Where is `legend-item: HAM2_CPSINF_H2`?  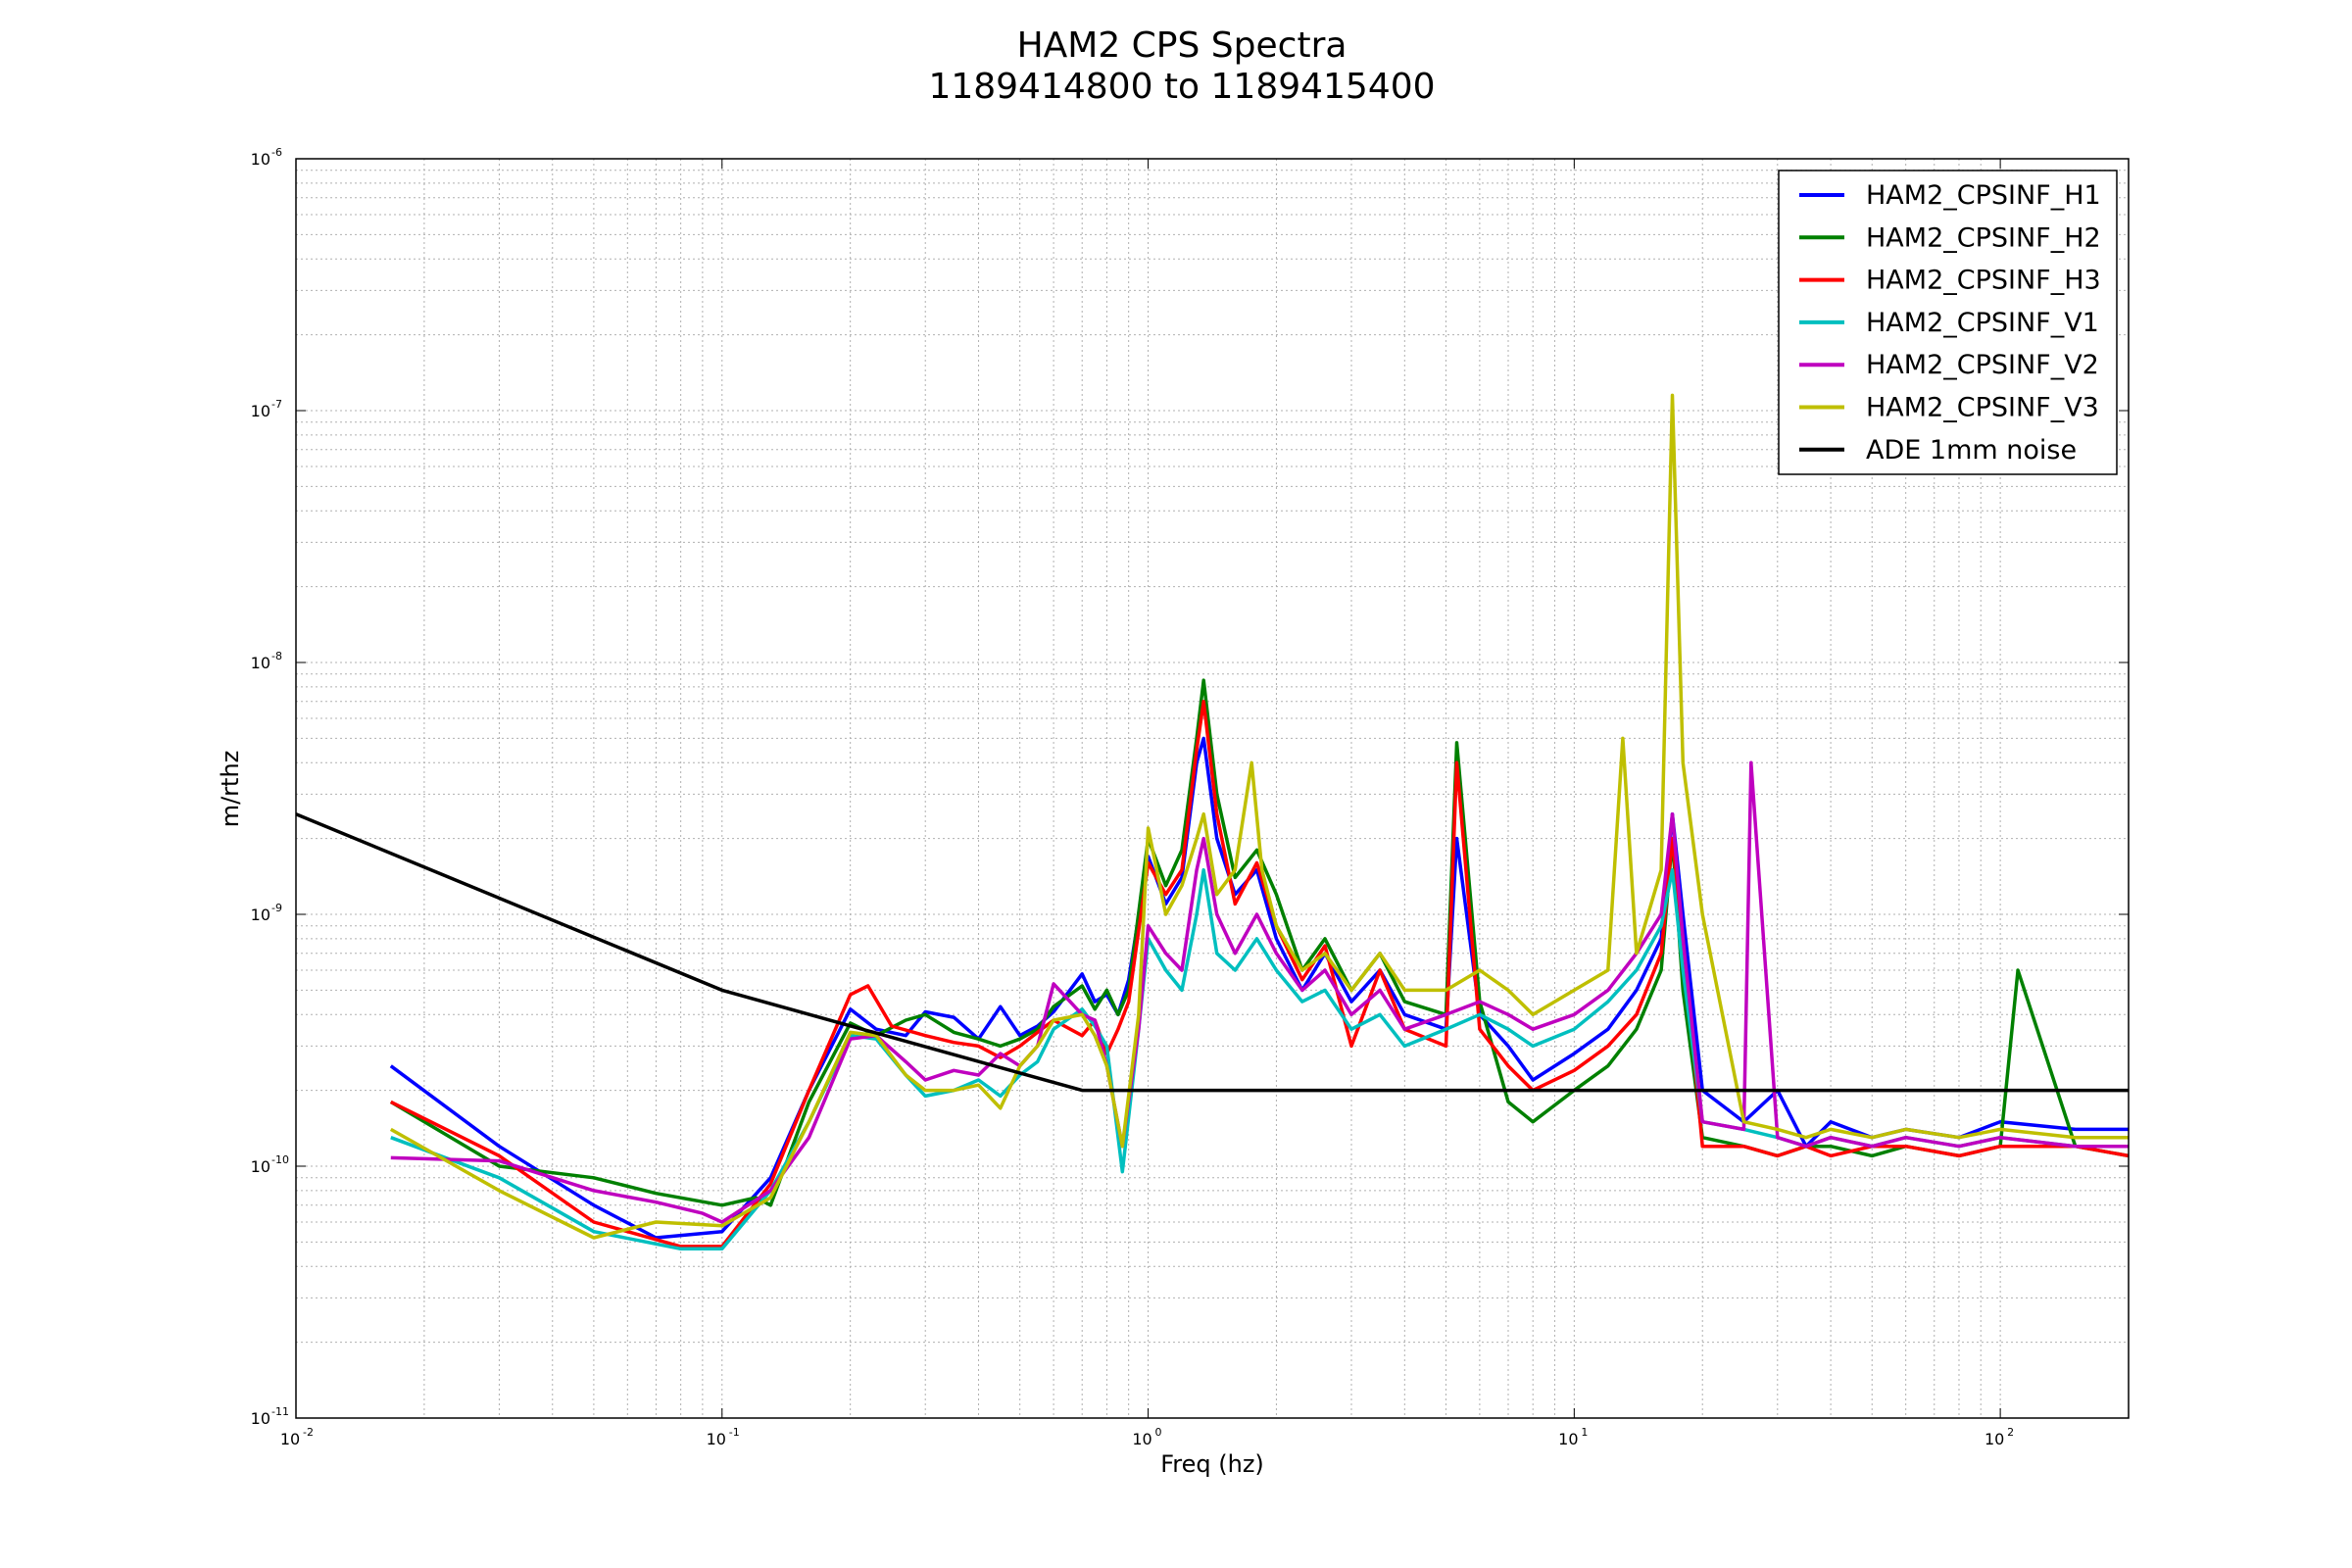
legend-item: HAM2_CPSINF_H2 is located at coordinates (1950, 237).